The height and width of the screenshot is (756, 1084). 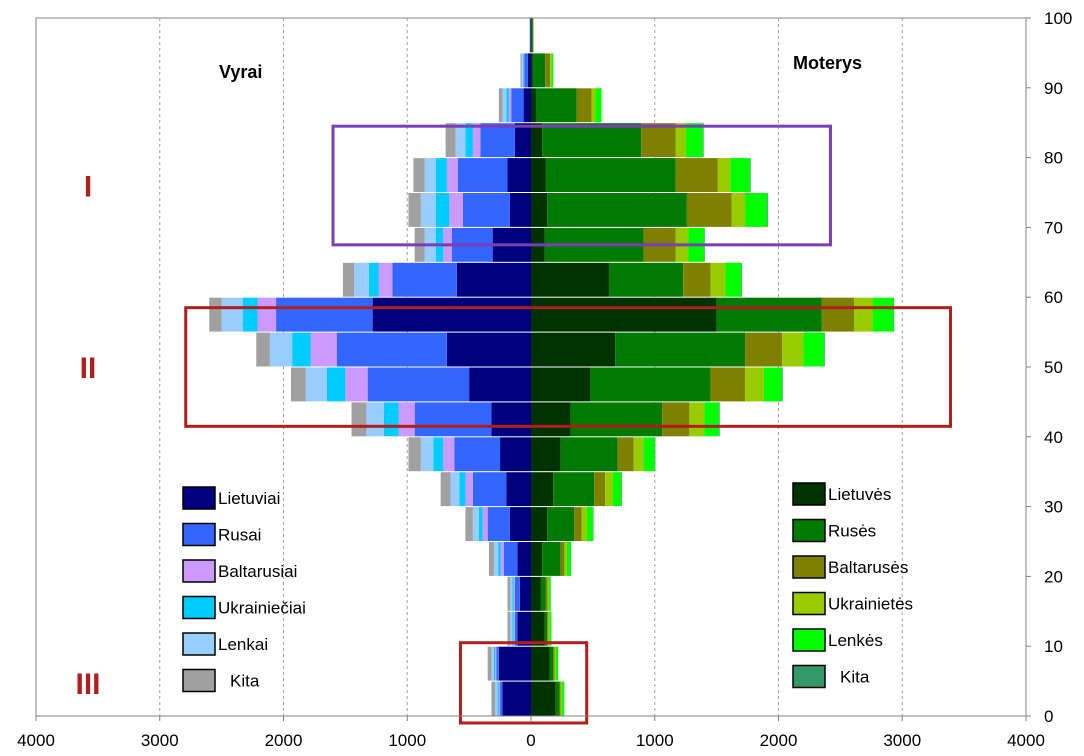 I want to click on women-label: Moterys, so click(x=827, y=63).